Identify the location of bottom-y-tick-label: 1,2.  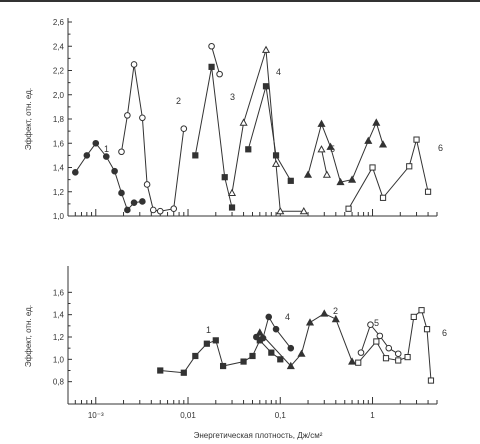
(59, 337).